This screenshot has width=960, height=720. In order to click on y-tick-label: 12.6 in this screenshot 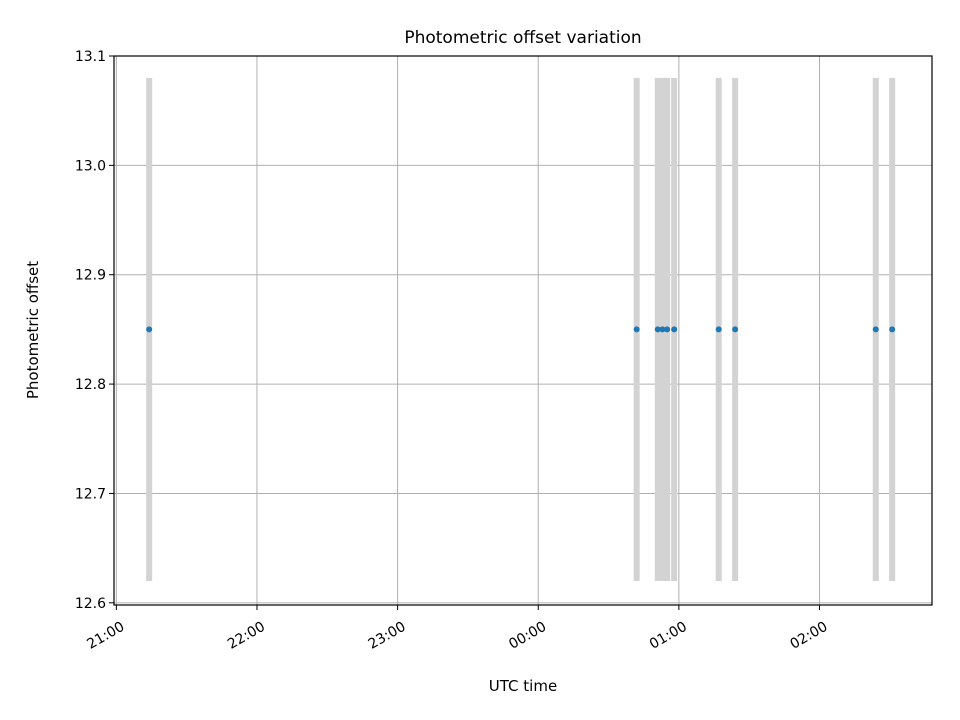, I will do `click(90, 604)`.